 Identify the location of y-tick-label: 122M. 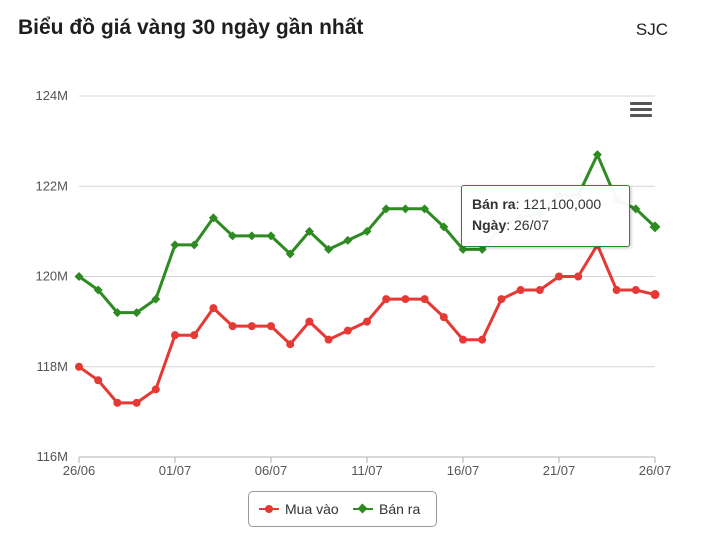
(51, 185).